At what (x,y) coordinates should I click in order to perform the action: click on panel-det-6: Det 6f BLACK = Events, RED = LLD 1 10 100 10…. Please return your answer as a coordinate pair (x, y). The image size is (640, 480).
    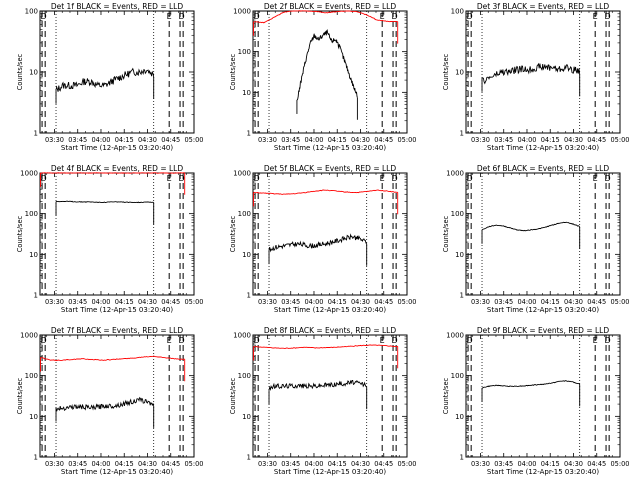
    Looking at the image, I should click on (536, 239).